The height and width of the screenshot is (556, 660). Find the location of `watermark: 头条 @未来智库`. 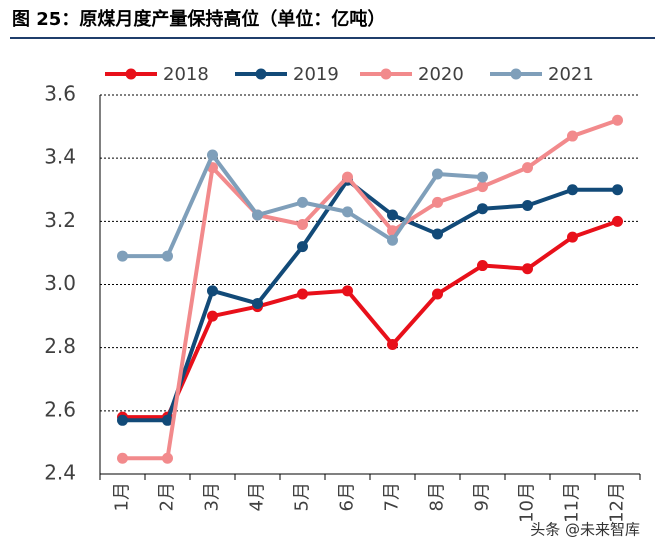

watermark: 头条 @未来智库 is located at coordinates (585, 530).